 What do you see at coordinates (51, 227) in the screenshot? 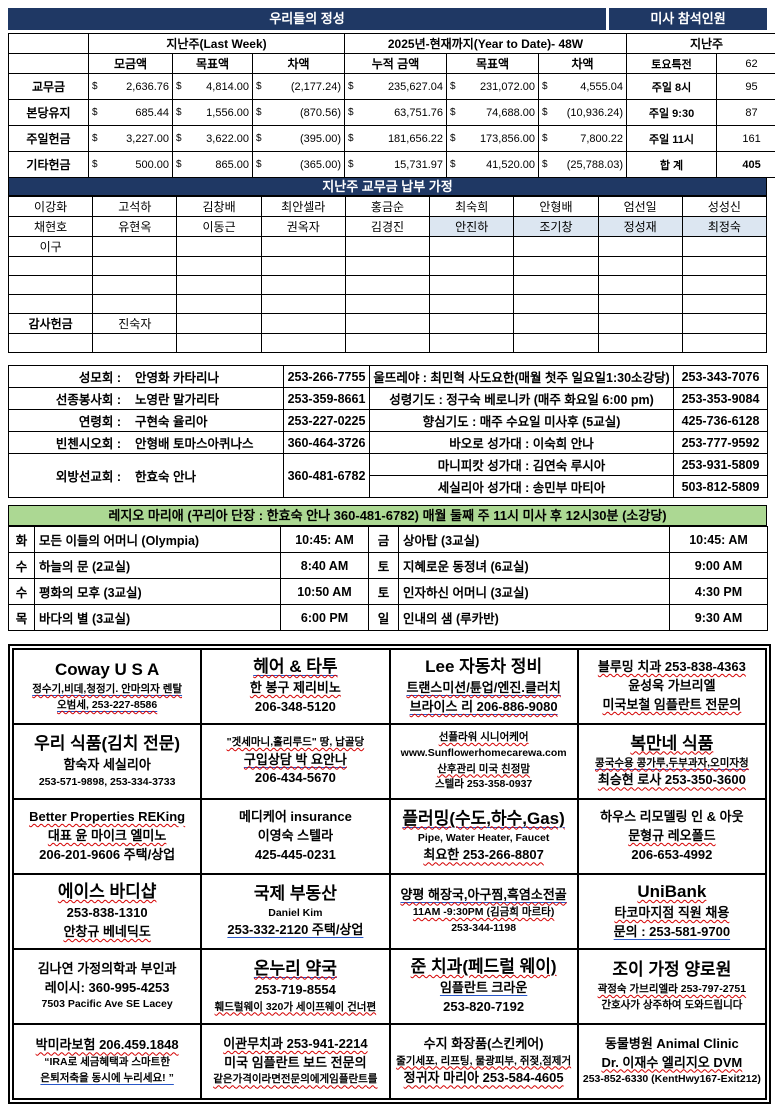
I see `donor-name-cell: 채현호` at bounding box center [51, 227].